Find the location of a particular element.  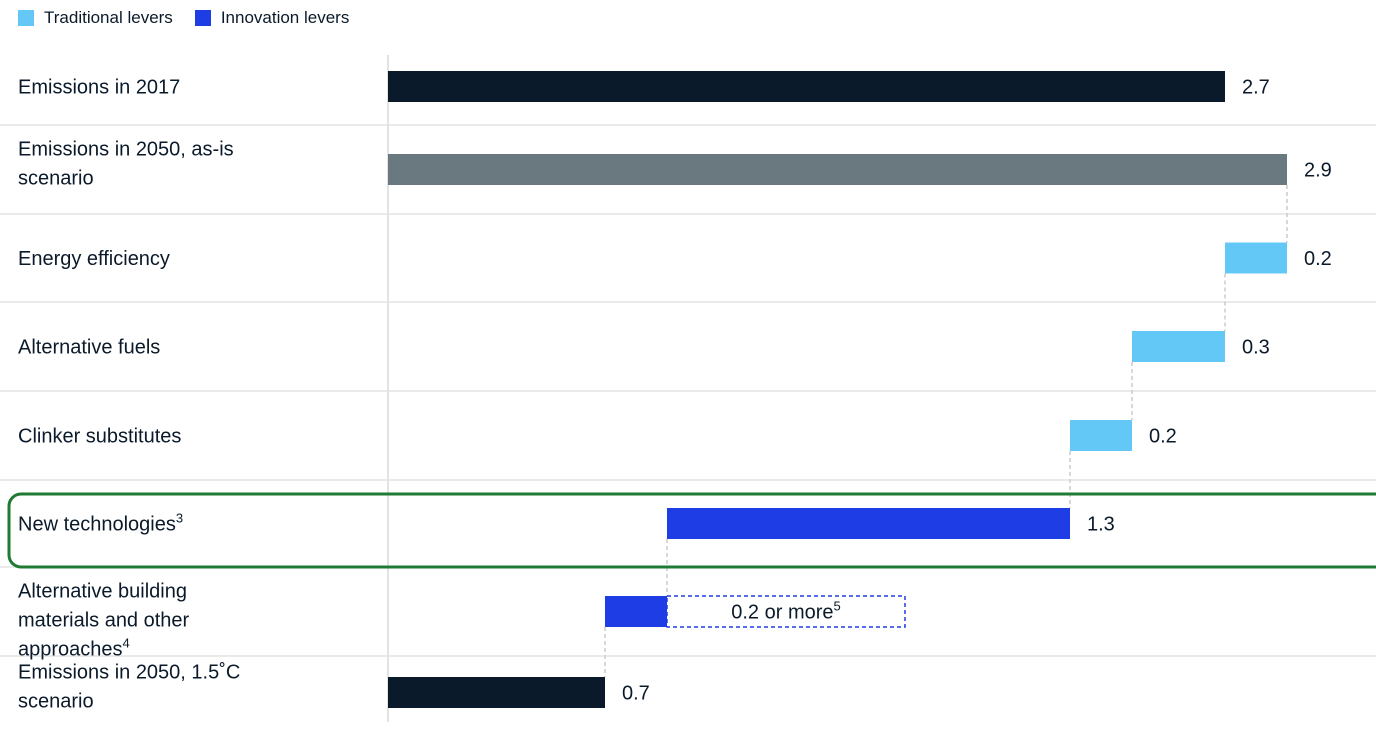

highlight-frame is located at coordinates (691, 530).